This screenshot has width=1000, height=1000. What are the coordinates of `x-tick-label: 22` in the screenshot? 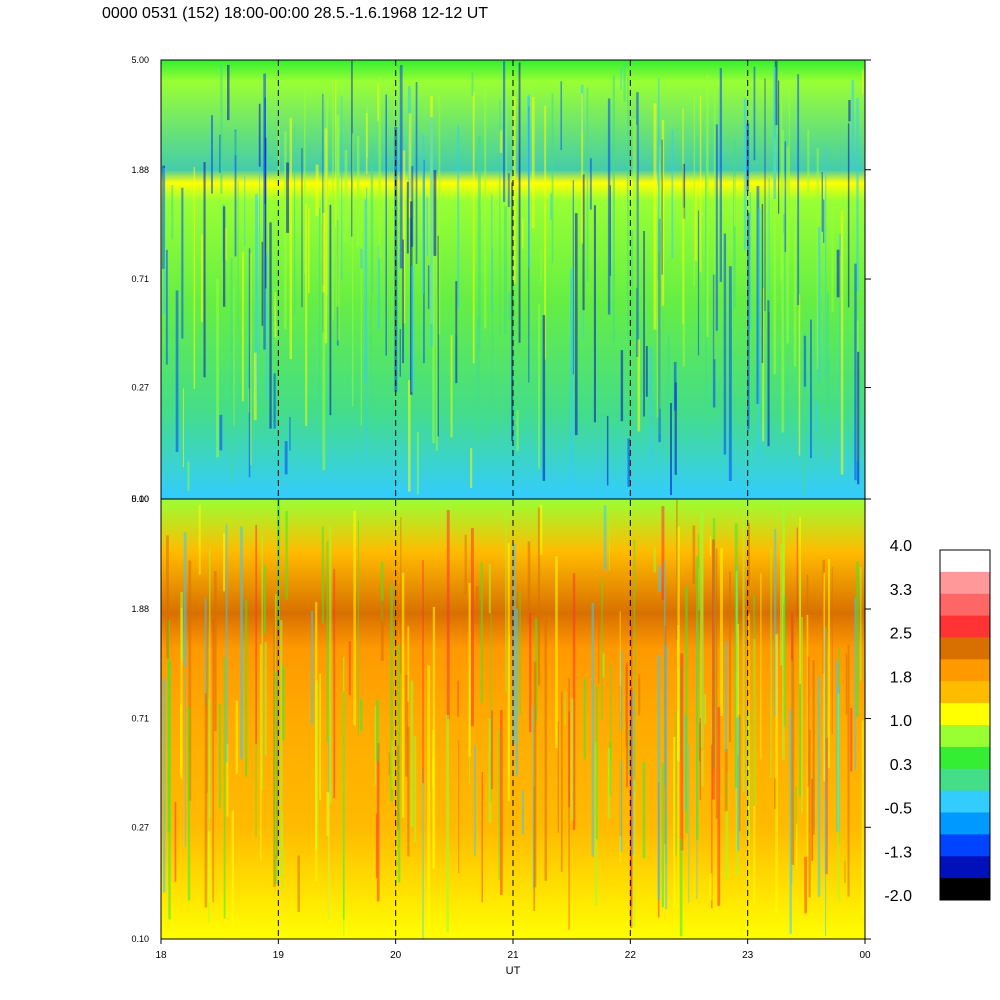 It's located at (631, 955).